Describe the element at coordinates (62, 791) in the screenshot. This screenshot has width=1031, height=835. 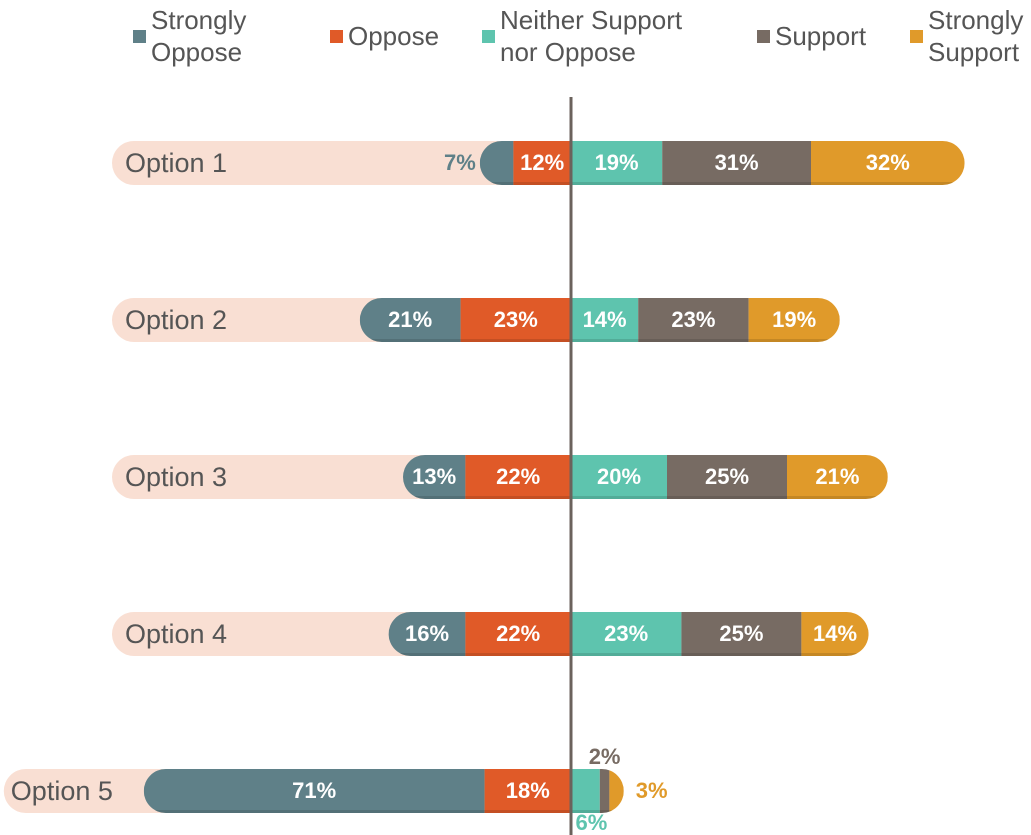
I see `category-label: Option 5` at that location.